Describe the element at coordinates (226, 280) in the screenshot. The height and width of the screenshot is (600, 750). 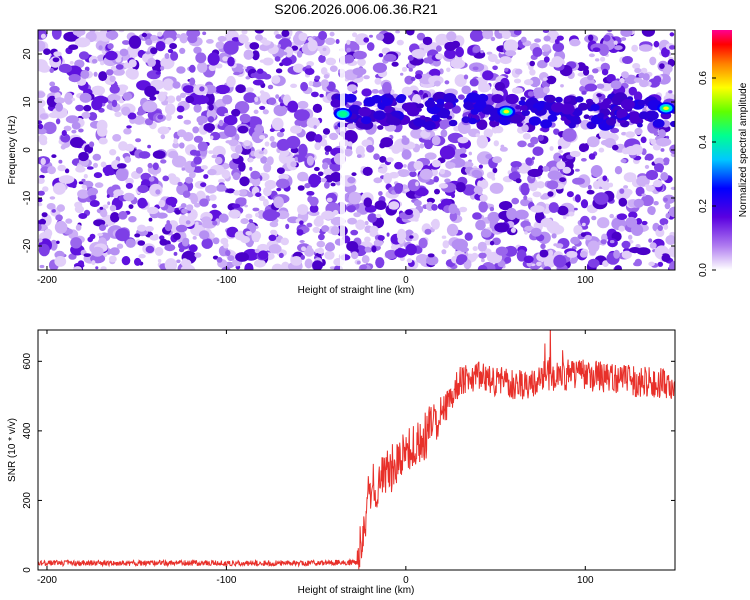
I see `heatmap-x-tick-label: -100` at that location.